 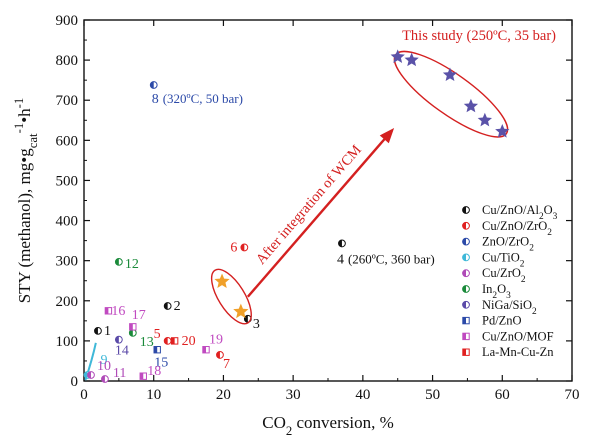 I want to click on point-label-5: 5, so click(x=157, y=334).